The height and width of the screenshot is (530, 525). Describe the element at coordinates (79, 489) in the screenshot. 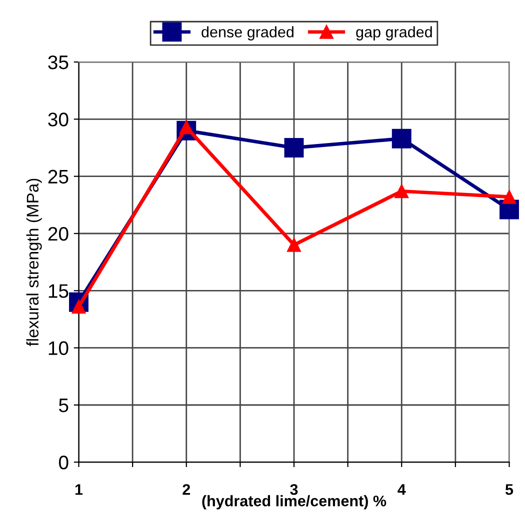

I see `x-tick-label: 1` at that location.